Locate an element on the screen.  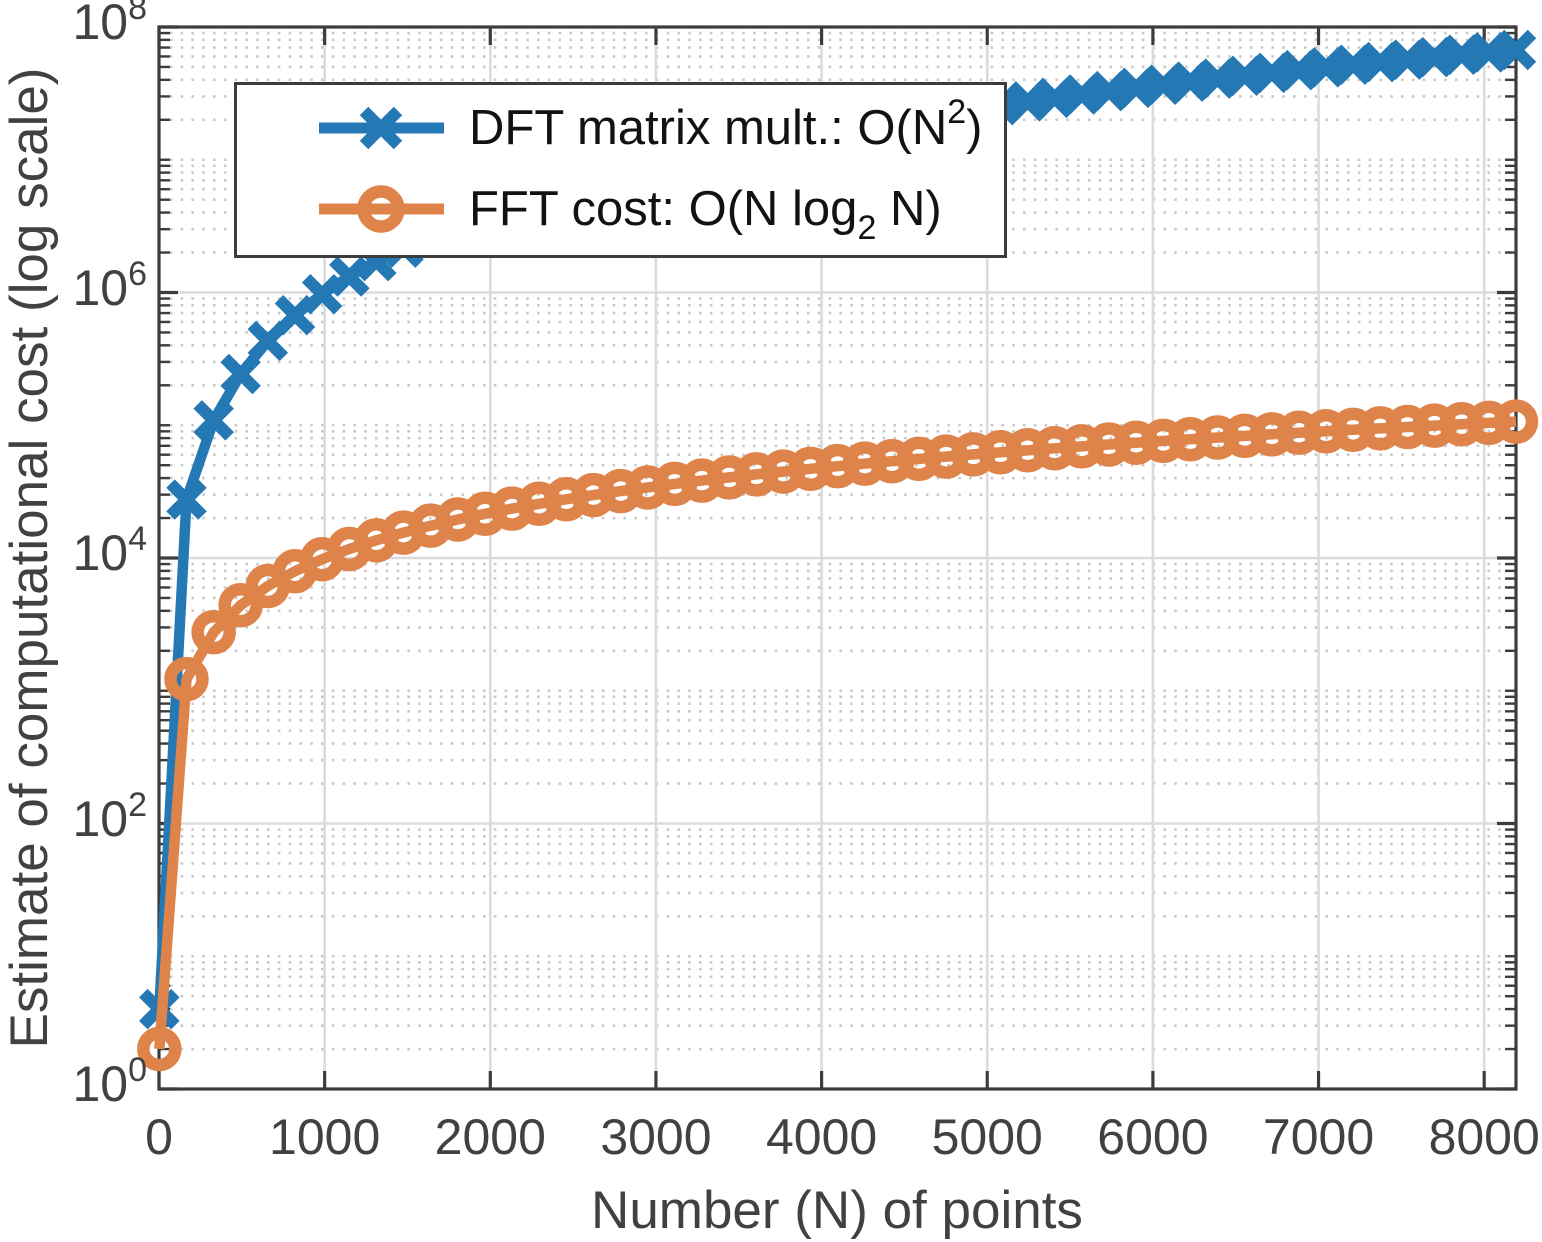
legend-item-dft: DFT matrix mult.: O(N2) is located at coordinates (649, 128).